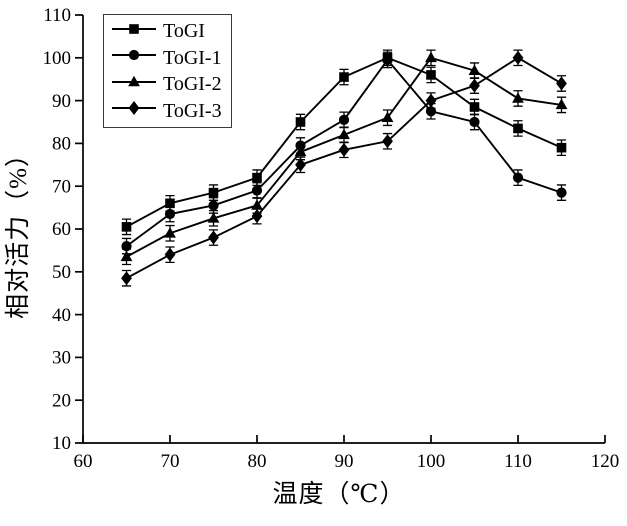 This screenshot has height=526, width=627. What do you see at coordinates (134, 57) in the screenshot?
I see `legend-circle-marker-icon` at bounding box center [134, 57].